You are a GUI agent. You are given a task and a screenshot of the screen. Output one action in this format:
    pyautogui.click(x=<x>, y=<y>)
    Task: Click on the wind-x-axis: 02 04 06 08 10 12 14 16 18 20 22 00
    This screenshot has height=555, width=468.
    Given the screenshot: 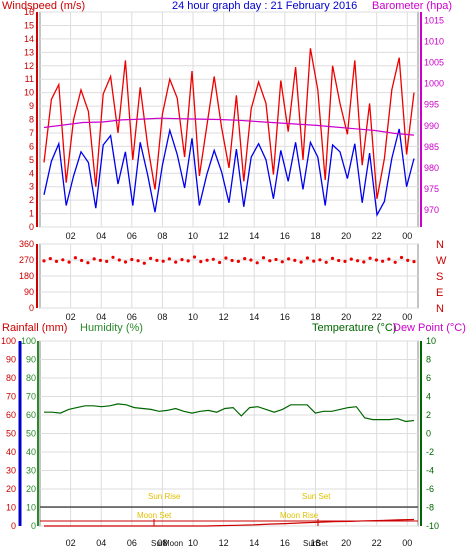 What is the action you would take?
    pyautogui.click(x=239, y=236)
    